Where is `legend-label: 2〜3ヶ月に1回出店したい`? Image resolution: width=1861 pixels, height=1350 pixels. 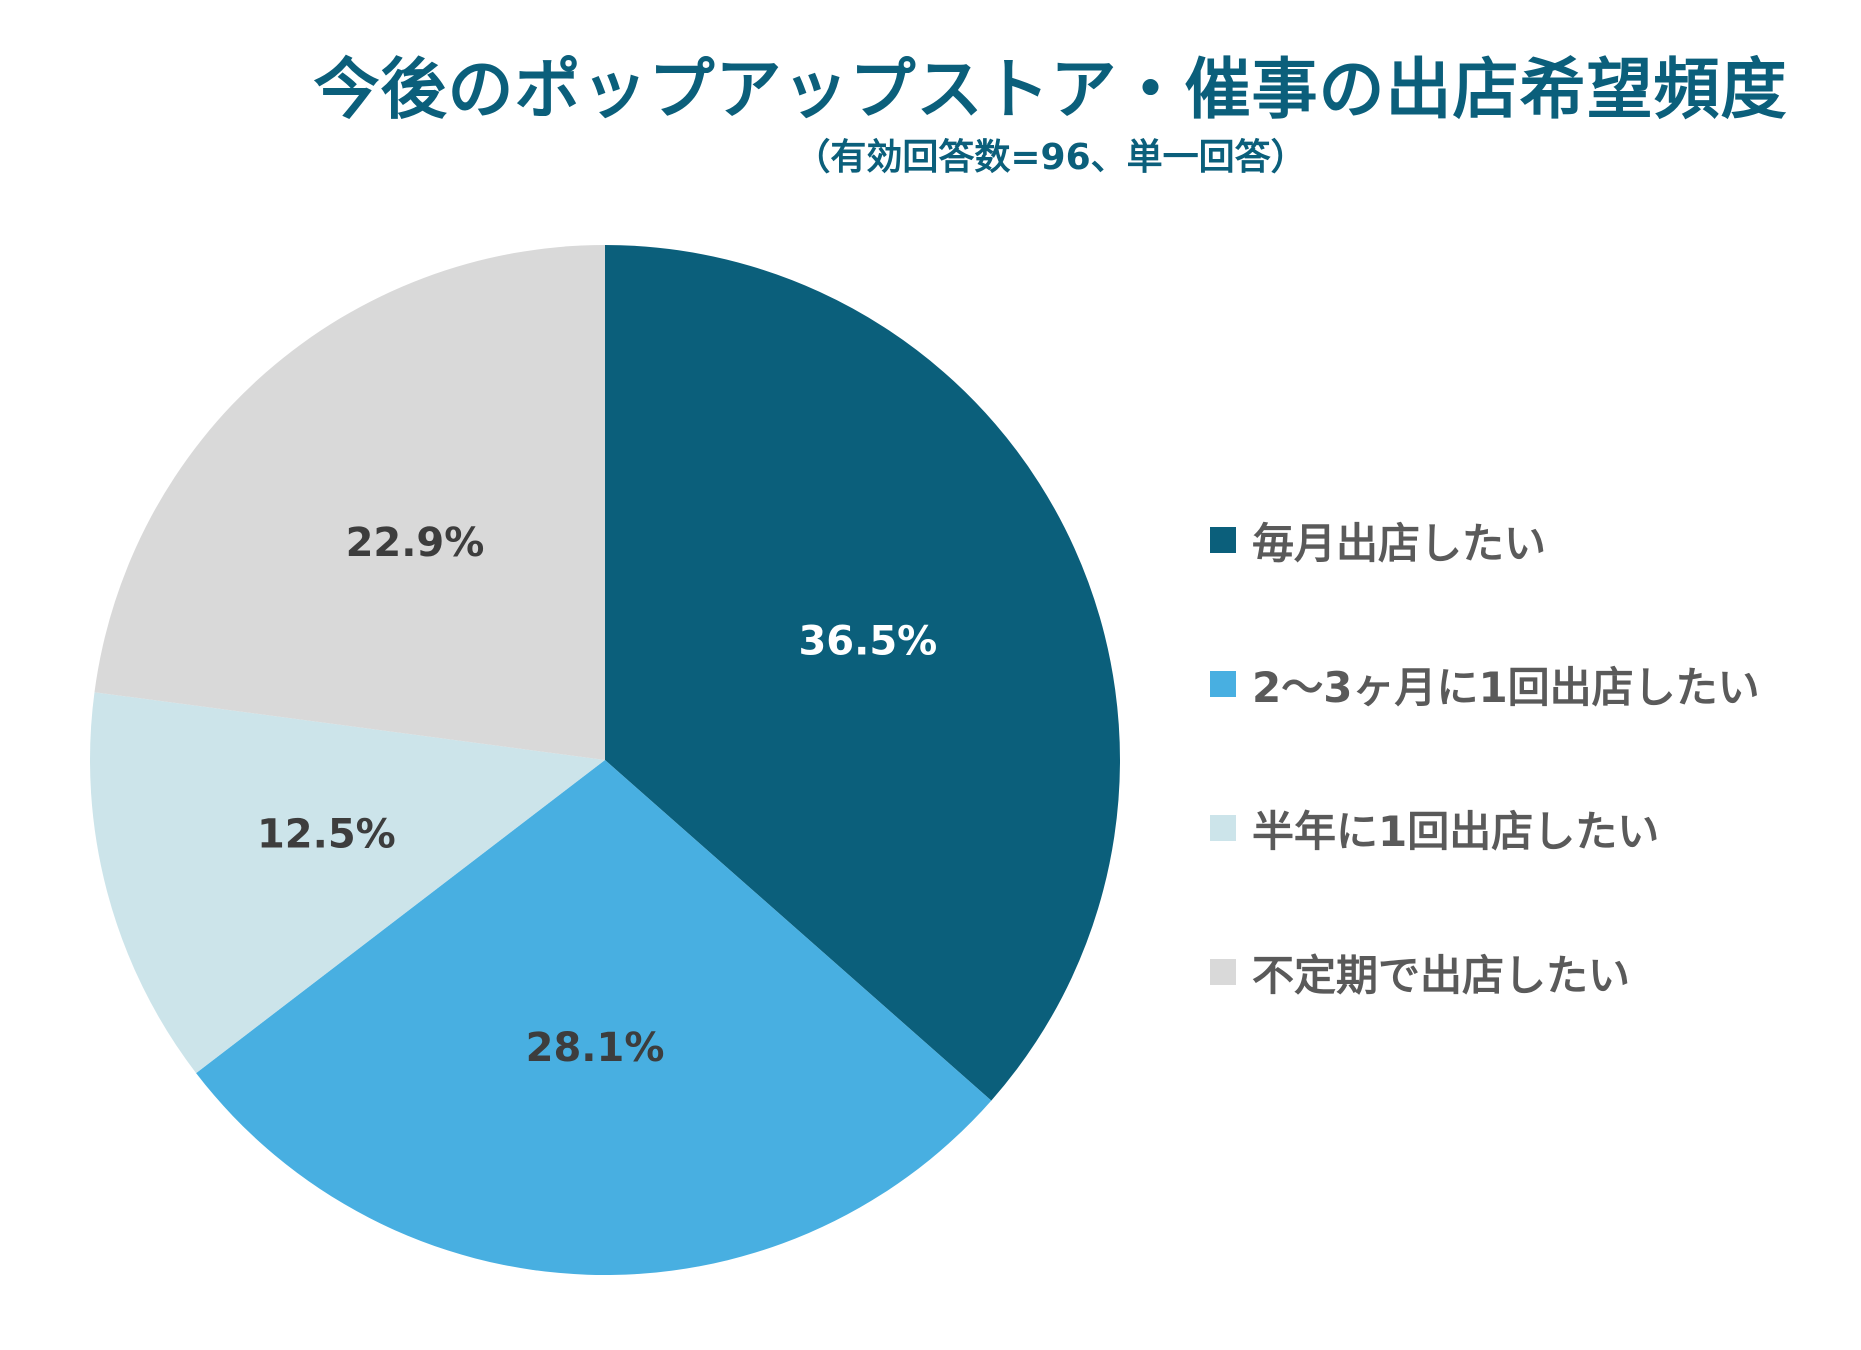
legend-label: 2〜3ヶ月に1回出店したい is located at coordinates (1506, 687).